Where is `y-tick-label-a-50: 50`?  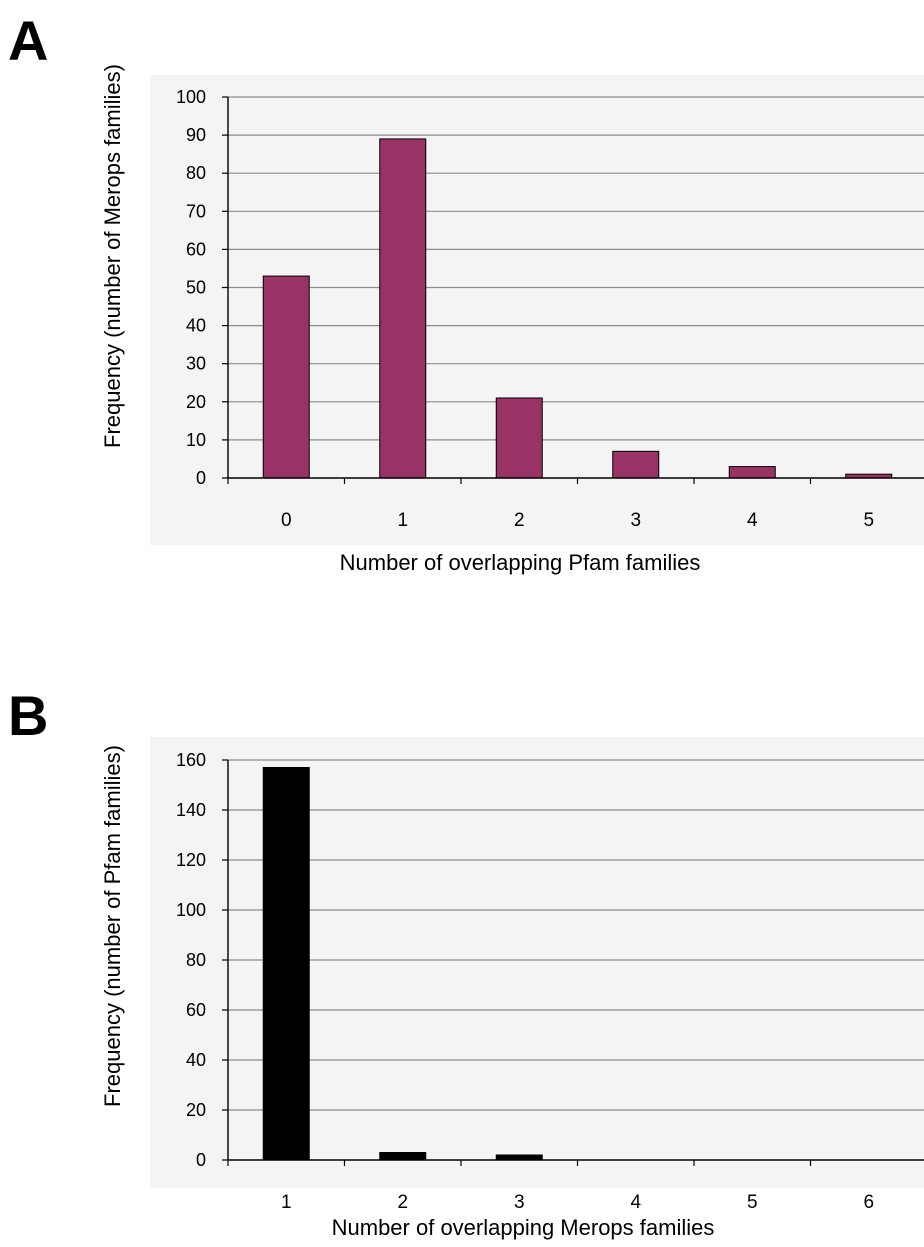 y-tick-label-a-50: 50 is located at coordinates (196, 288).